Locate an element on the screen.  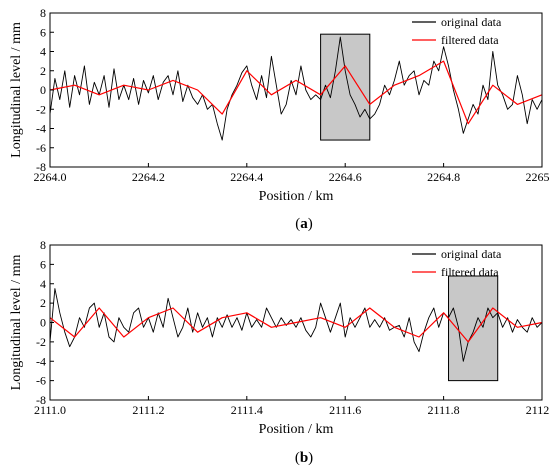
panel-b-legend-entry-1: filtered data is located at coordinates (470, 272).